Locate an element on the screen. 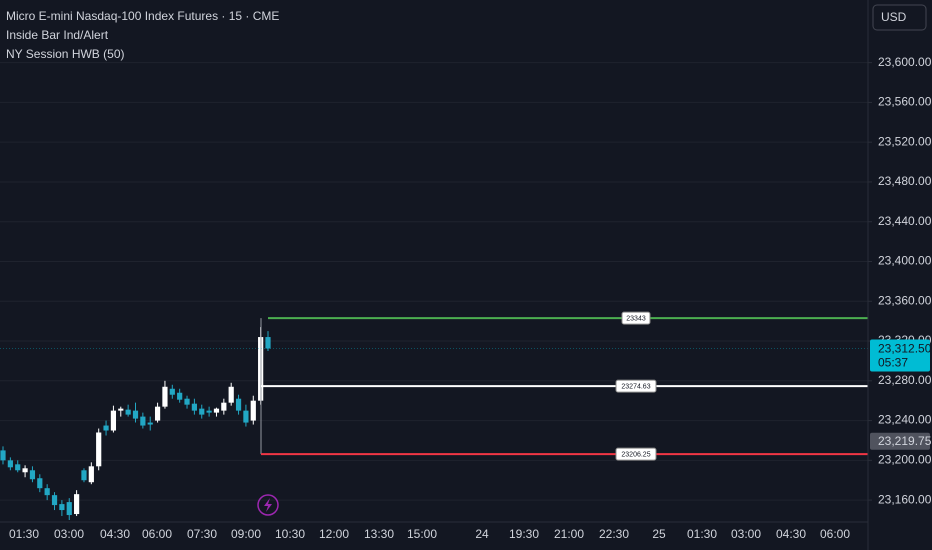 Image resolution: width=932 pixels, height=550 pixels. y-tick-label: 23,480.00 is located at coordinates (905, 181).